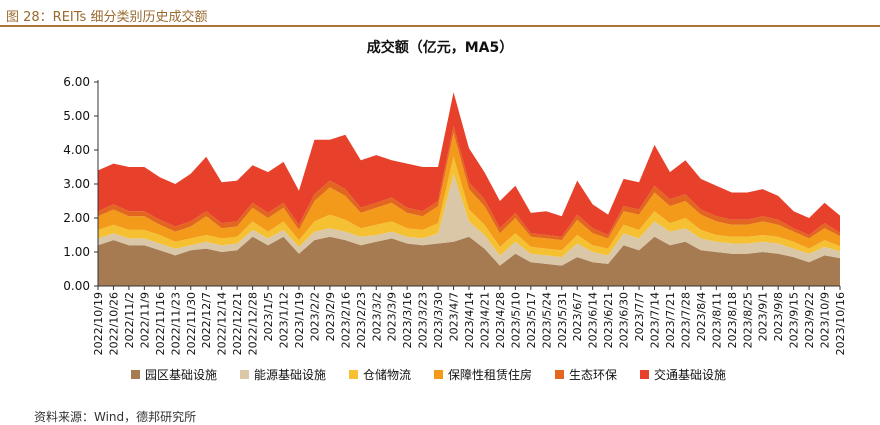 Image resolution: width=880 pixels, height=425 pixels. Describe the element at coordinates (484, 320) in the screenshot. I see `x-tick-label: 2023/4/21` at that location.